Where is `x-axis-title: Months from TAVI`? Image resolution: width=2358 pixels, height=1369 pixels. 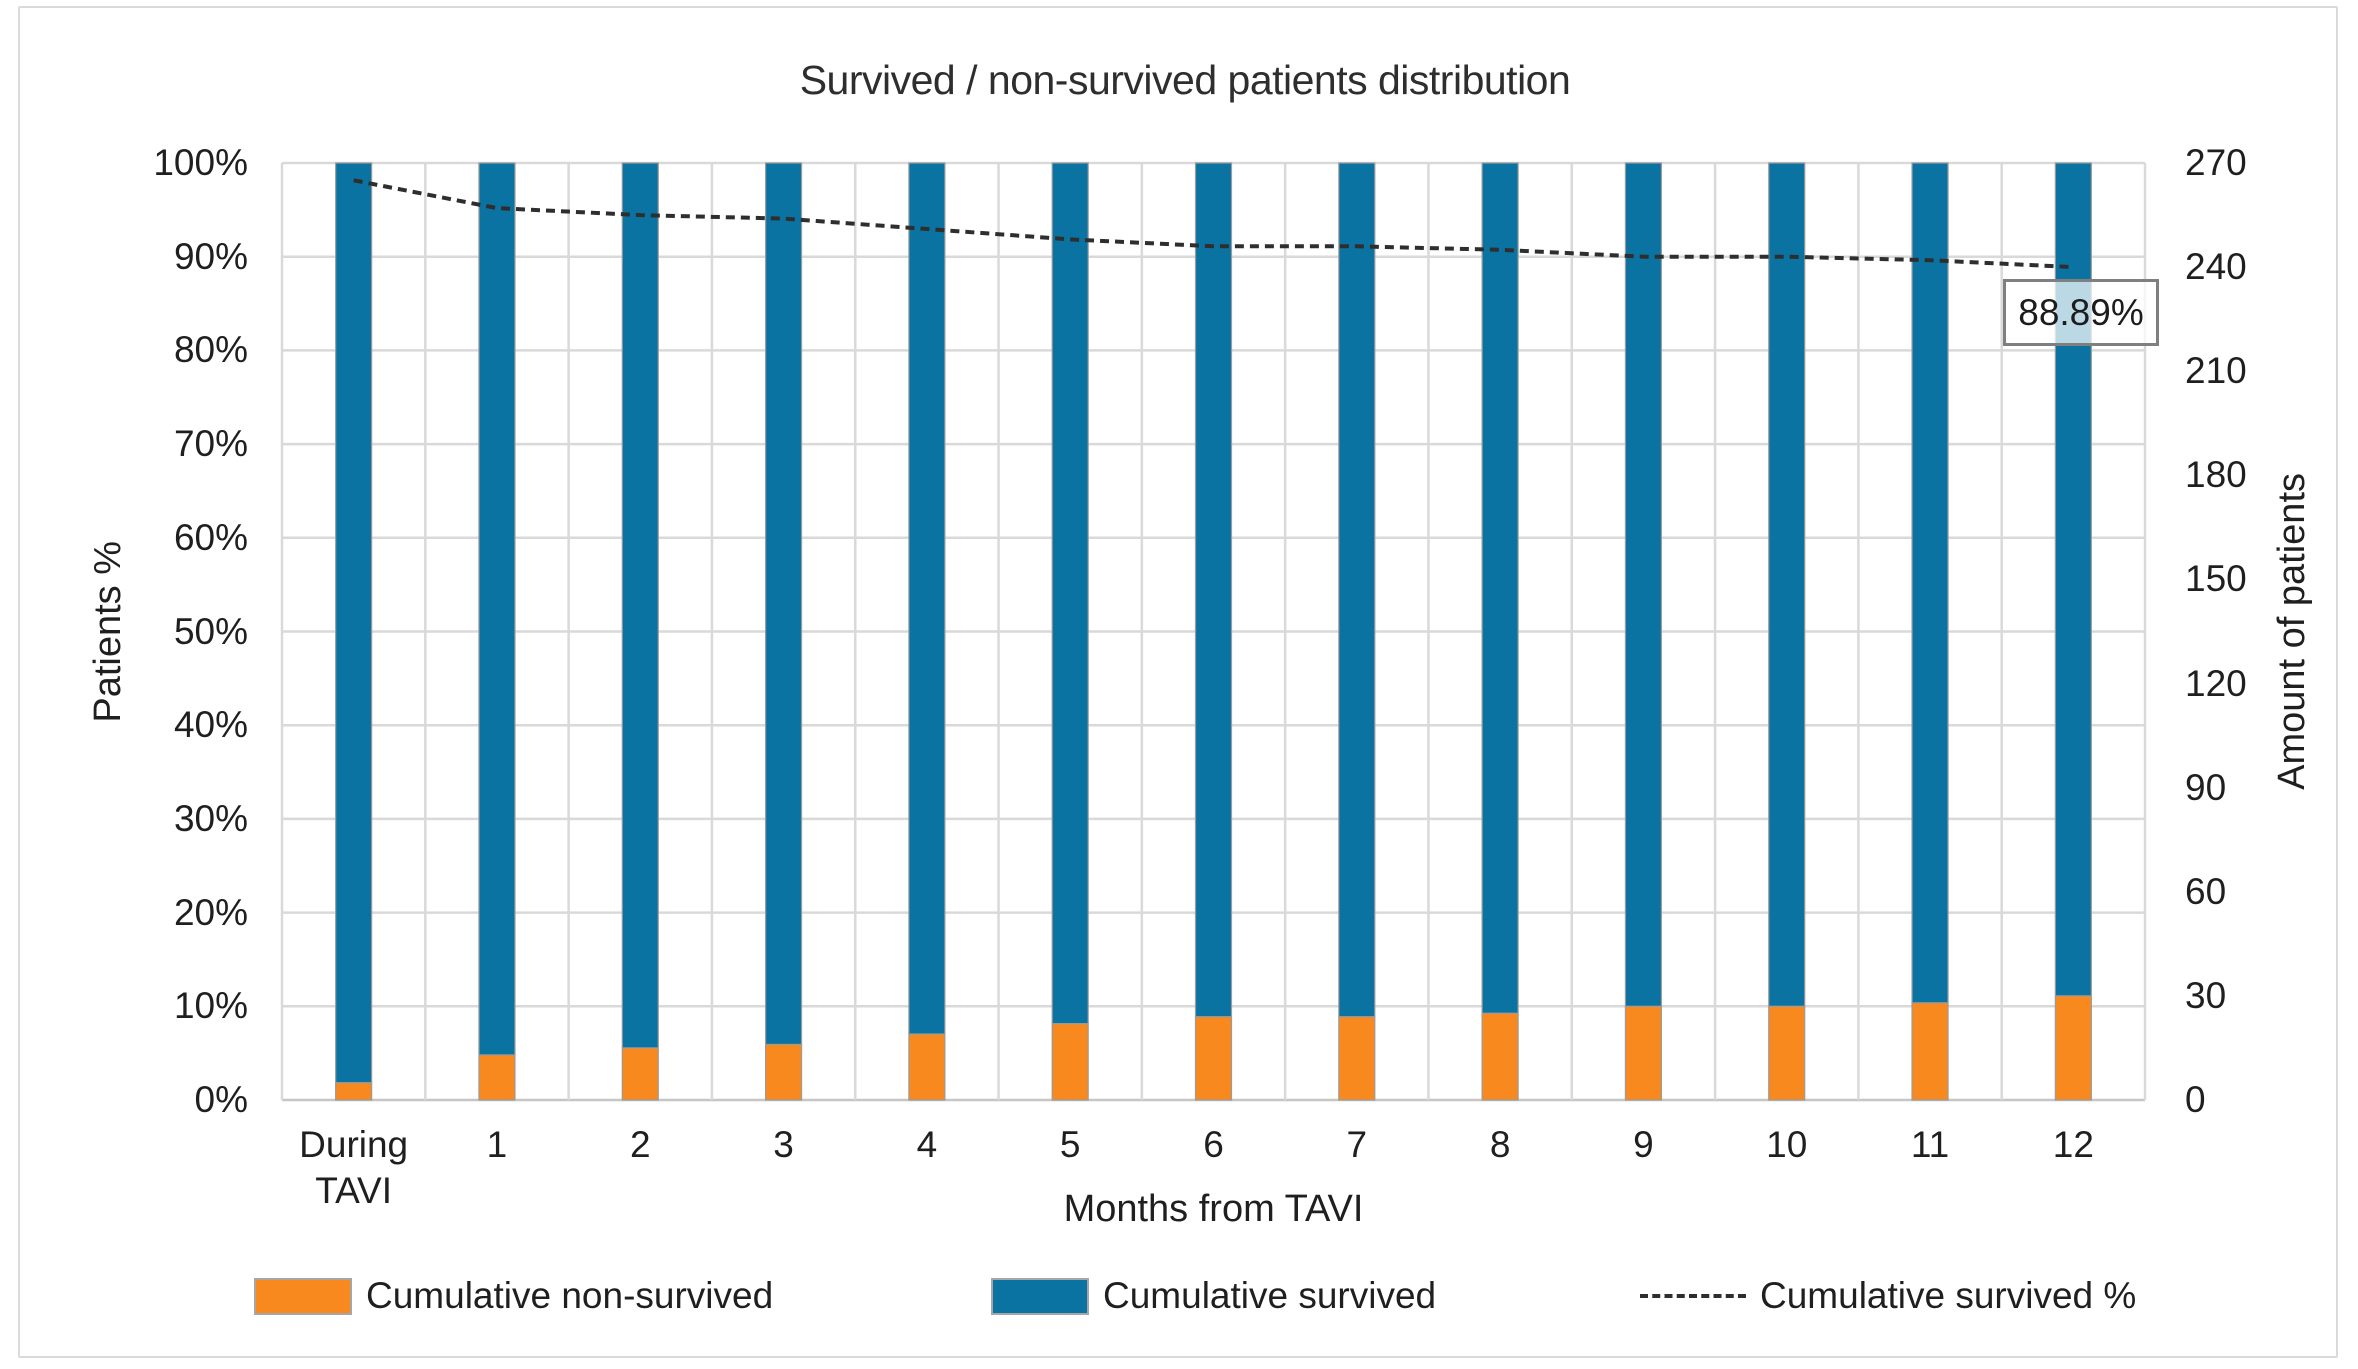
x-axis-title: Months from TAVI is located at coordinates (1213, 1209).